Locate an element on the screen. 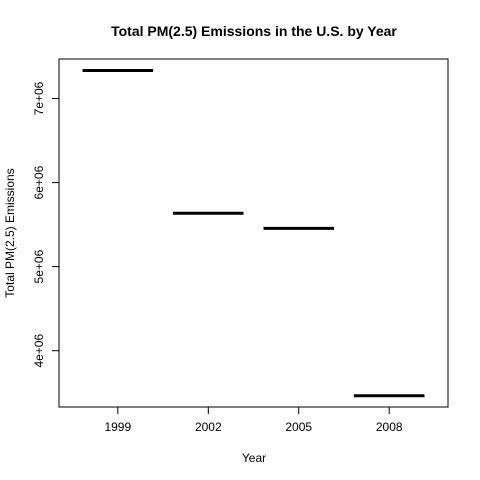 This screenshot has height=480, width=480. x-tick-label-2008: 2008 is located at coordinates (389, 427).